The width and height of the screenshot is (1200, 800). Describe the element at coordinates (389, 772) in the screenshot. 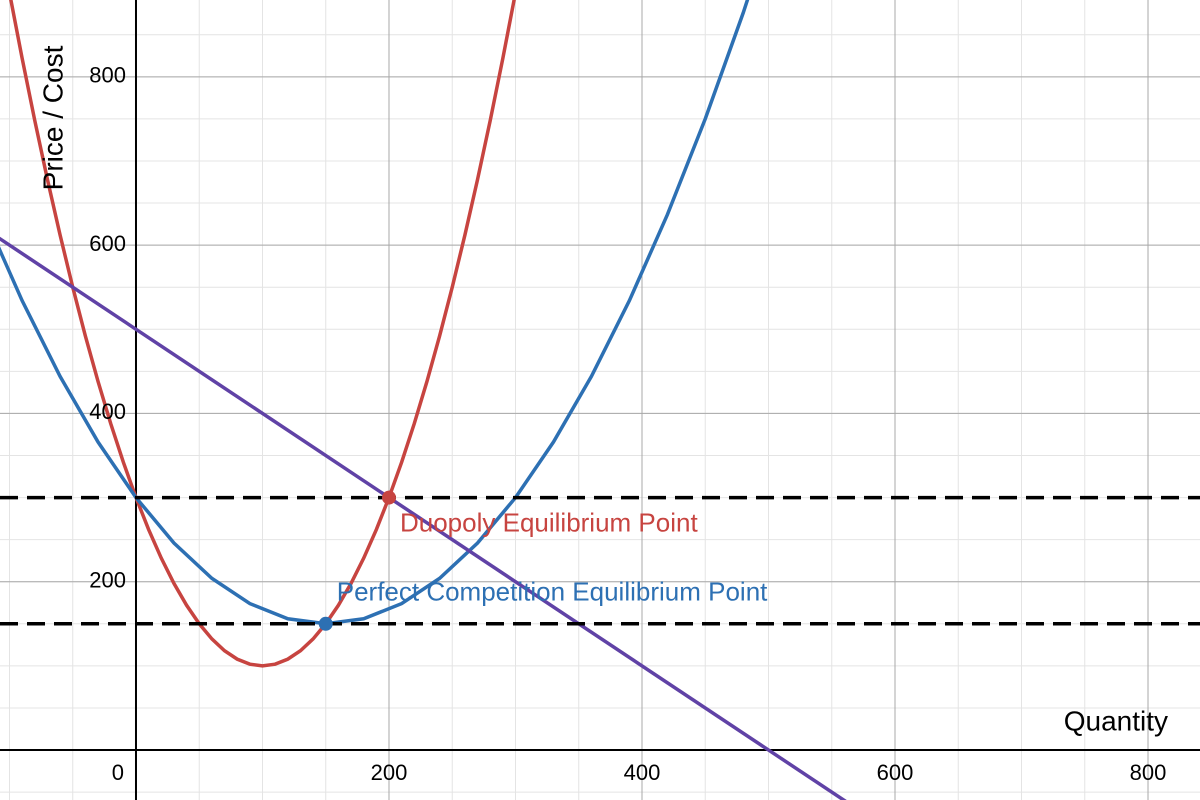

I see `x-tick-label: 200` at that location.